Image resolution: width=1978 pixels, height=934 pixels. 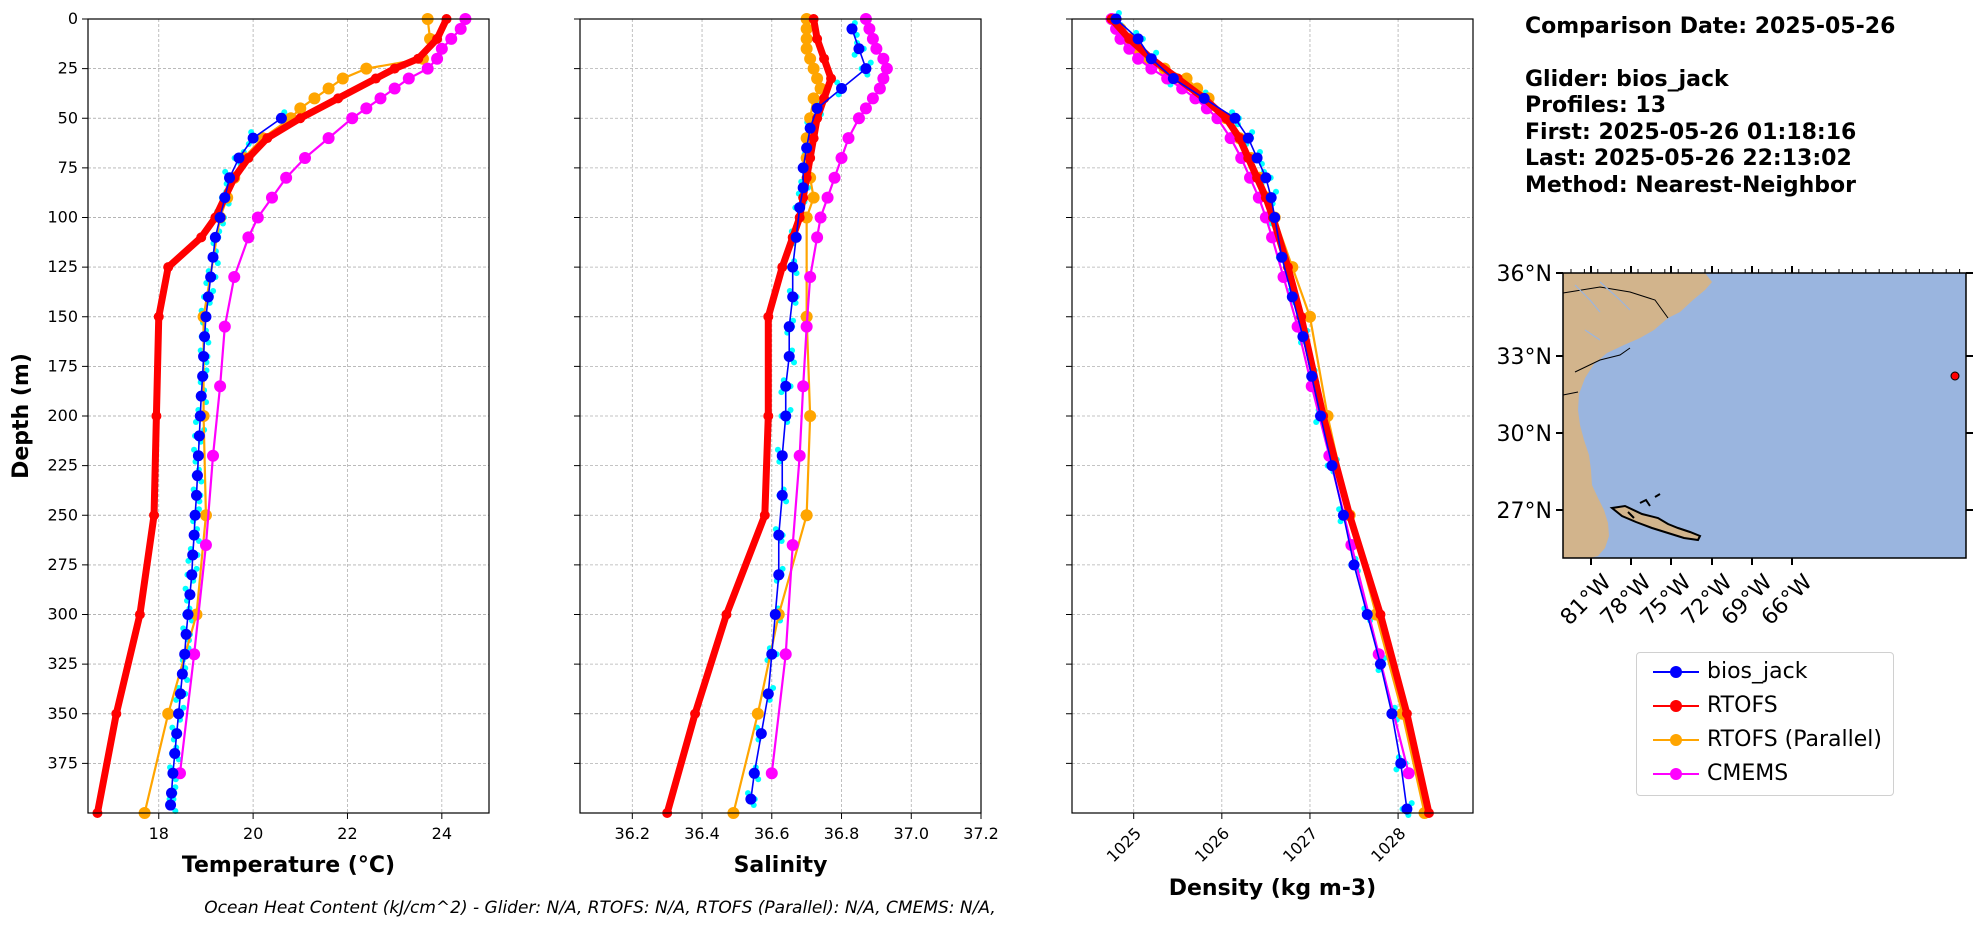 What do you see at coordinates (62, 465) in the screenshot?
I see `y-tick-label: 225` at bounding box center [62, 465].